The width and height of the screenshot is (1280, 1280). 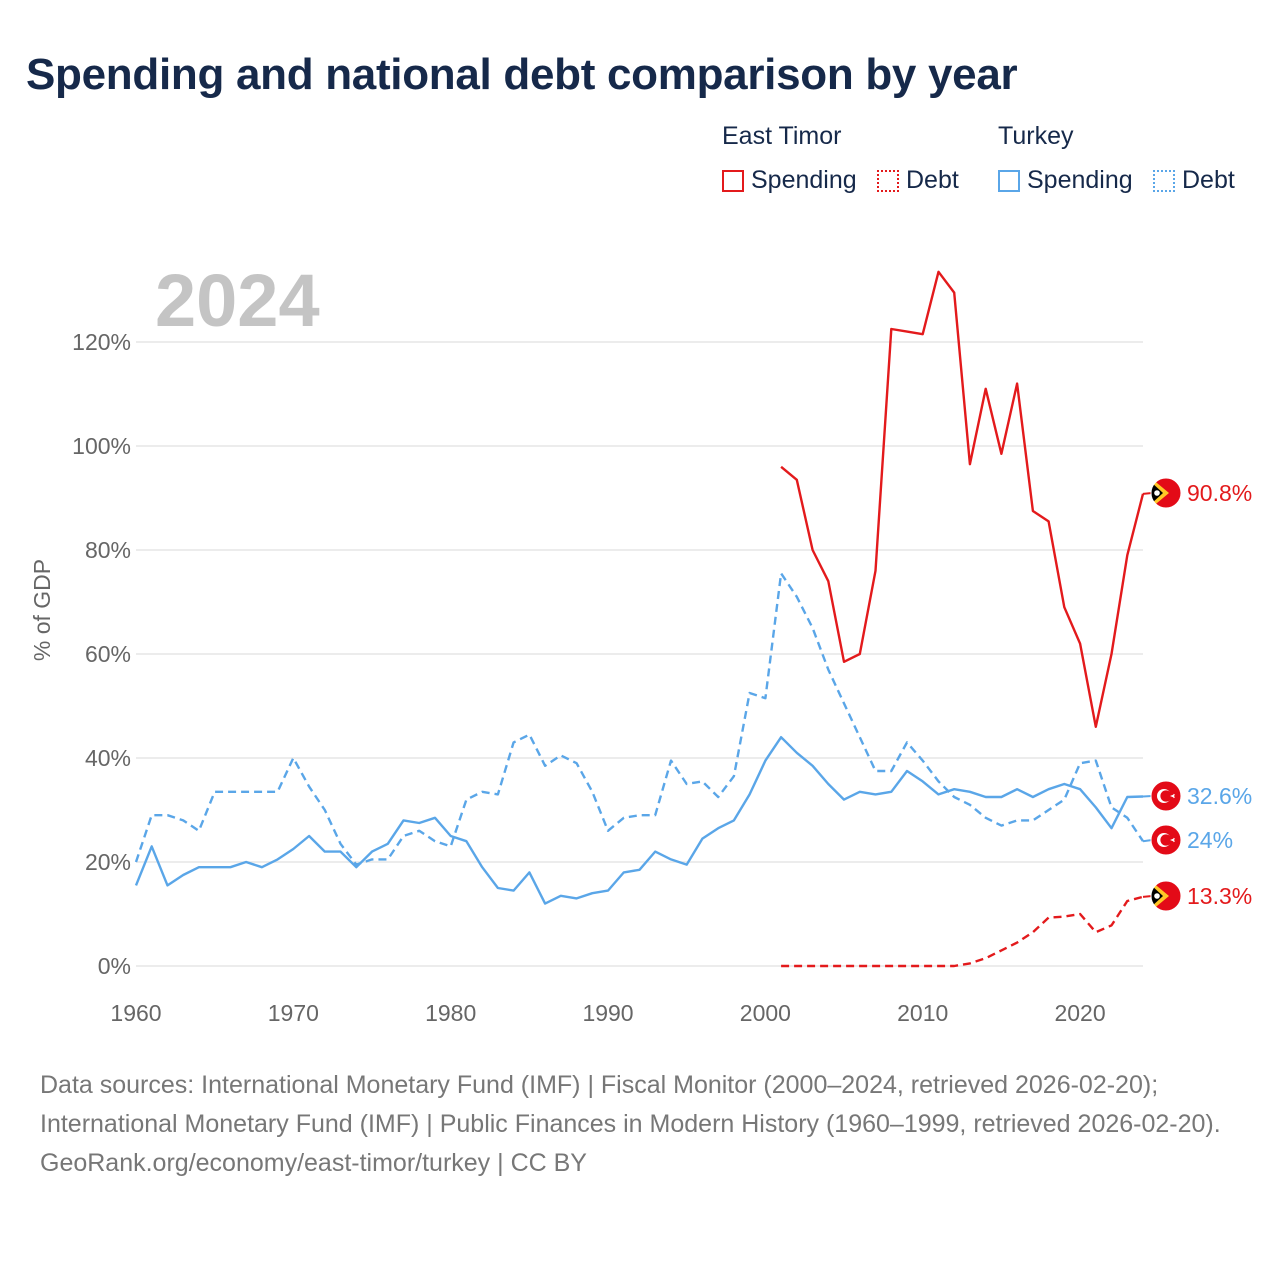 I want to click on legend-item-turkey-debt: Debt, so click(x=1194, y=180).